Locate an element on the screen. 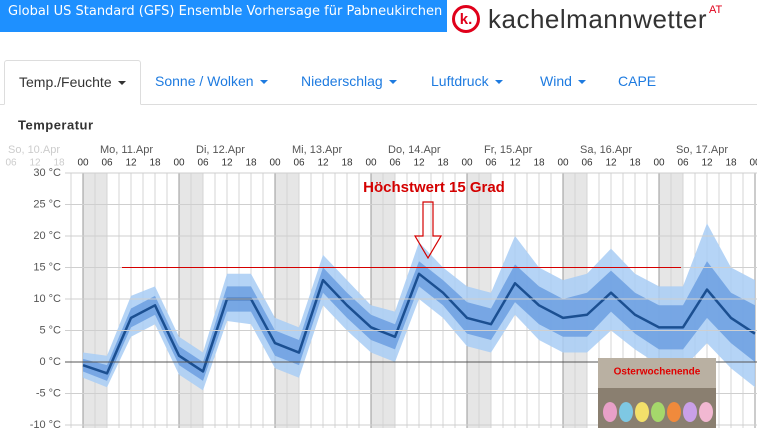  day-label: Mo, 11.Apr is located at coordinates (126, 150).